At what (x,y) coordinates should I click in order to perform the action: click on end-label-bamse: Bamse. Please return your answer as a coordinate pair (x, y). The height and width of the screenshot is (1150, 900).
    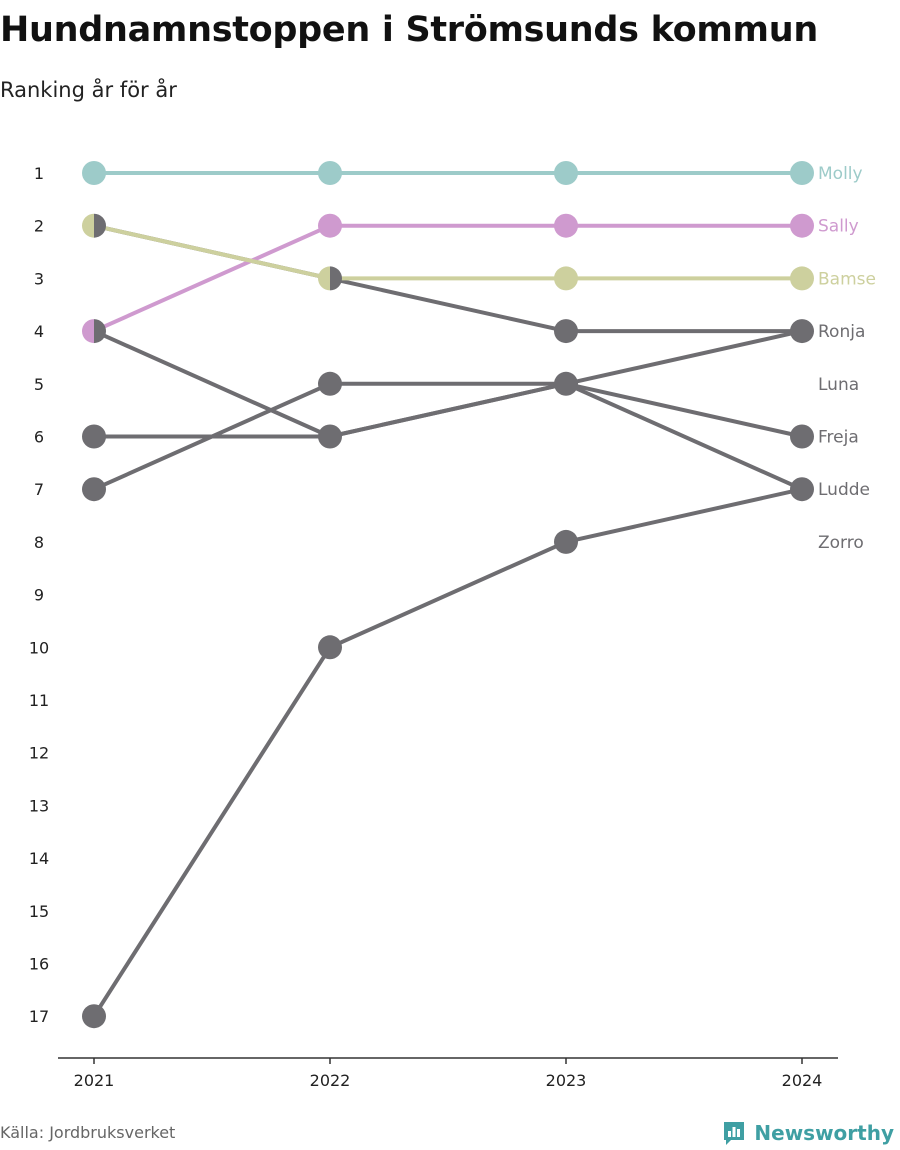
    Looking at the image, I should click on (847, 279).